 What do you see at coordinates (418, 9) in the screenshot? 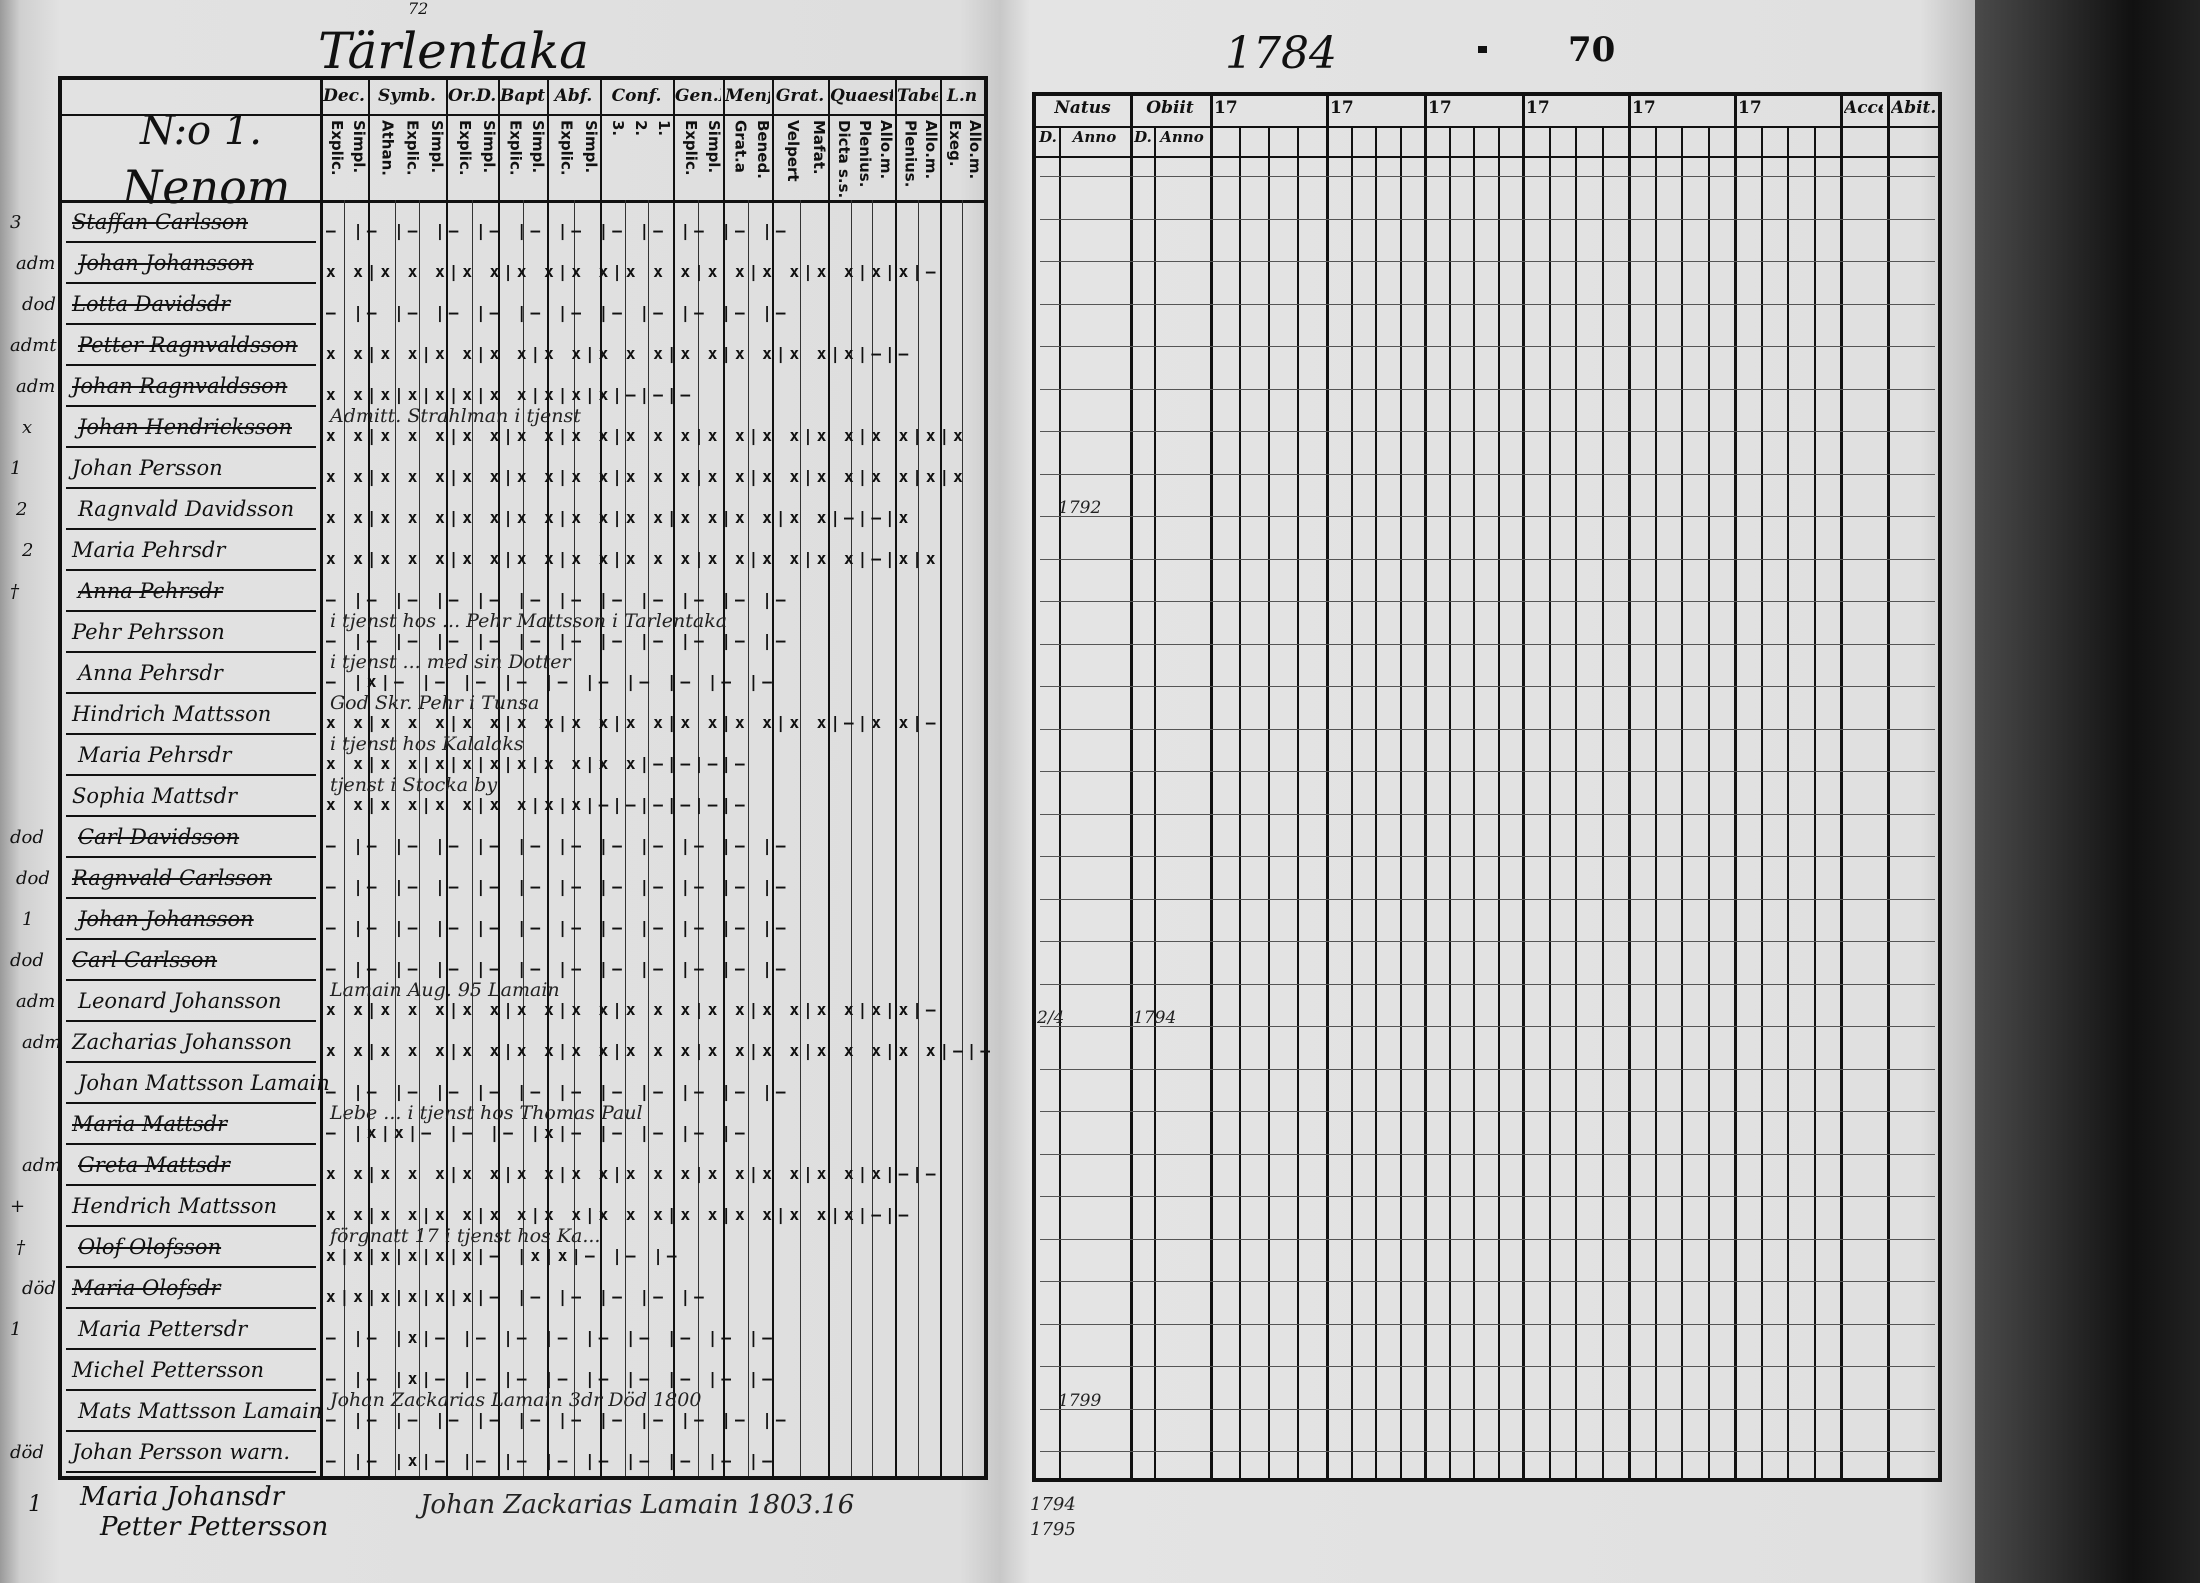
I see `small-page-number: 72` at bounding box center [418, 9].